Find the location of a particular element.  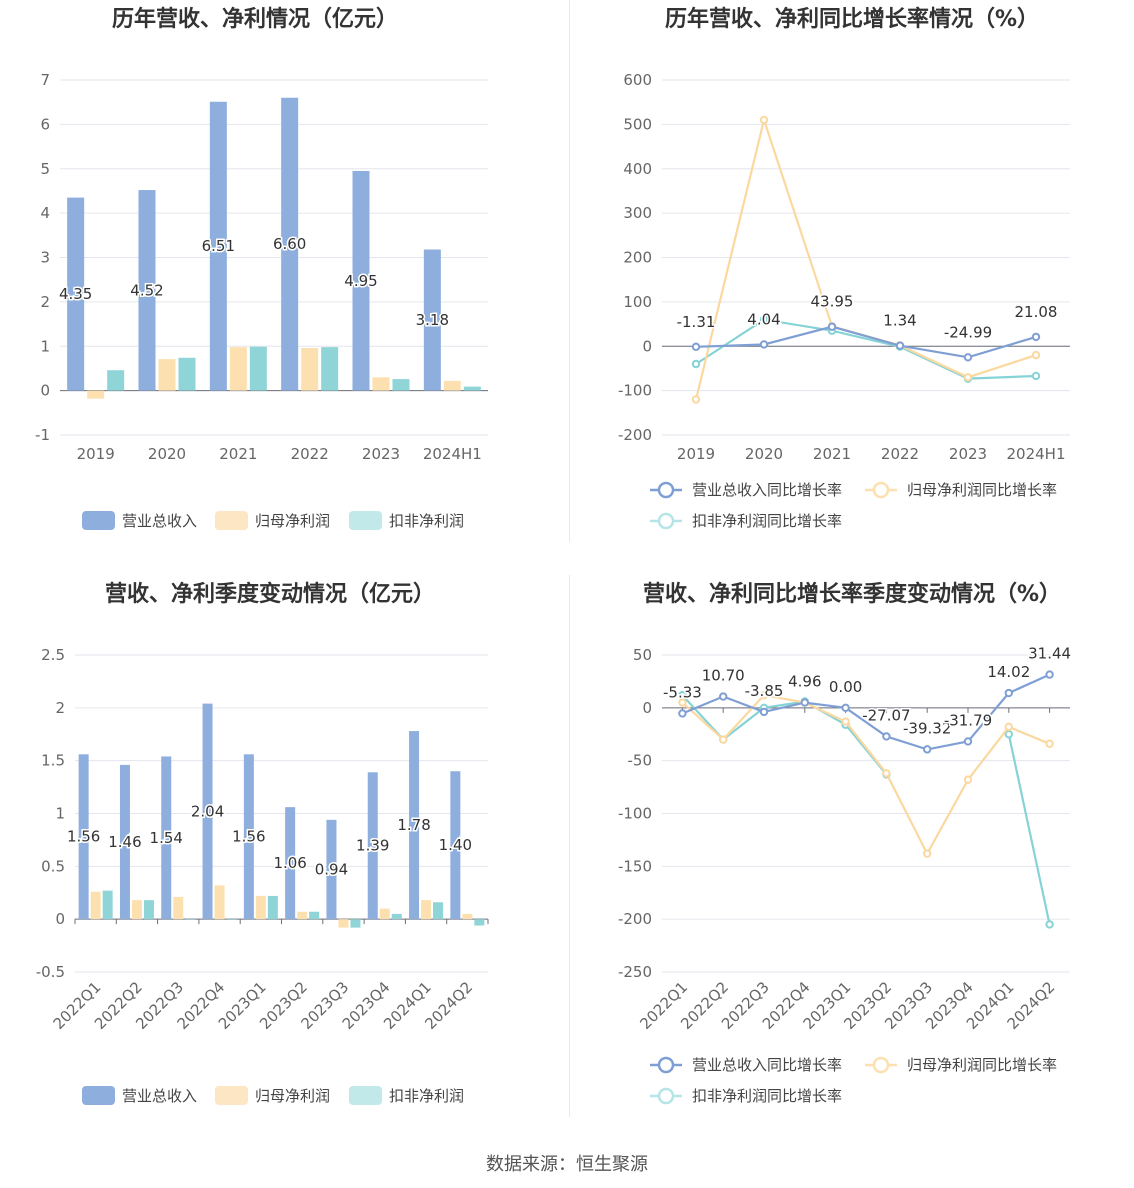

data-label: 4.95 is located at coordinates (360, 281).